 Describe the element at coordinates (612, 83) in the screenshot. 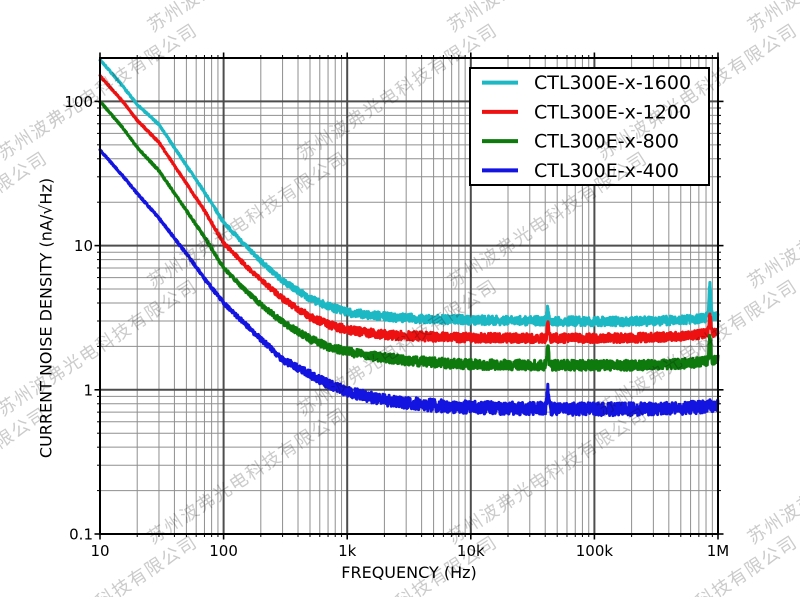

I see `legend-label-CTL300E-x-1600: CTL300E-x-1600` at that location.